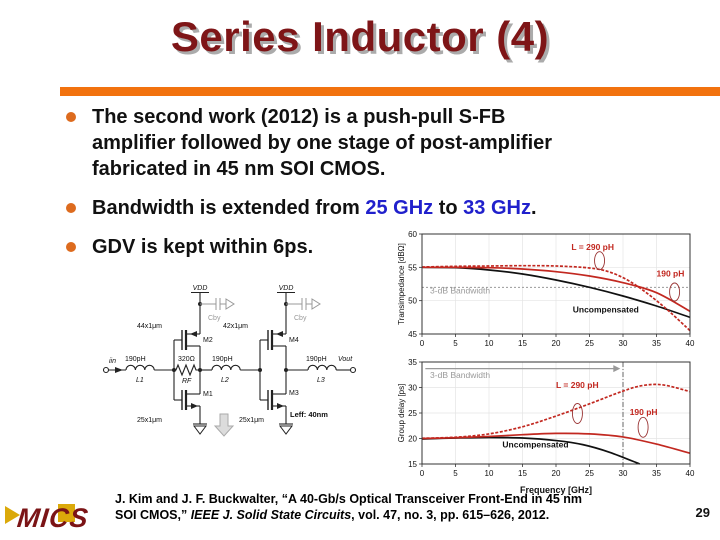 This screenshot has width=720, height=540. Describe the element at coordinates (303, 310) in the screenshot. I see `bypass-cap-2: Cby` at that location.